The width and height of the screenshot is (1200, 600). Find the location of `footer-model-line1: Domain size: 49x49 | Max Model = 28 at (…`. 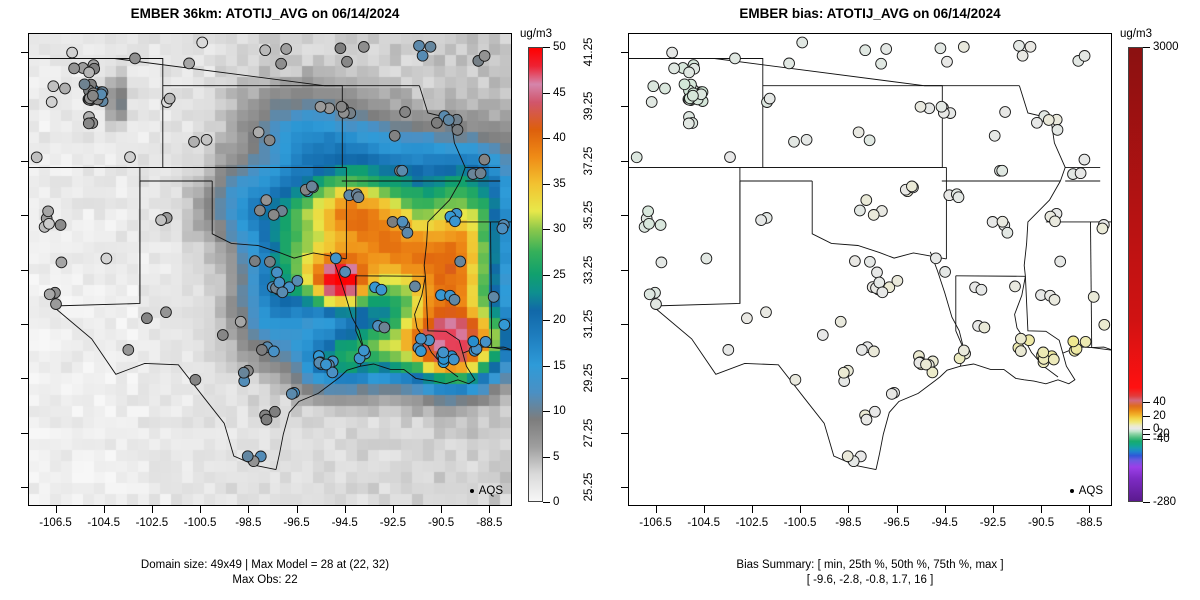

footer-model-line1: Domain size: 49x49 | Max Model = 28 at (… is located at coordinates (265, 565).